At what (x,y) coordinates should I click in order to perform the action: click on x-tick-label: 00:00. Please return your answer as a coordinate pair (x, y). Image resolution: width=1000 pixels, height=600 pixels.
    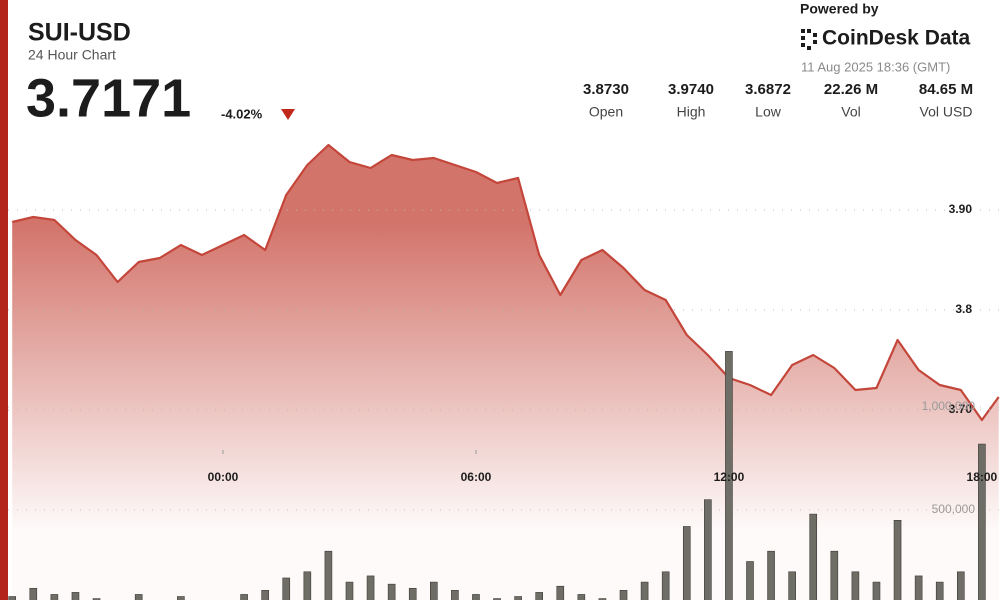
    Looking at the image, I should click on (223, 477).